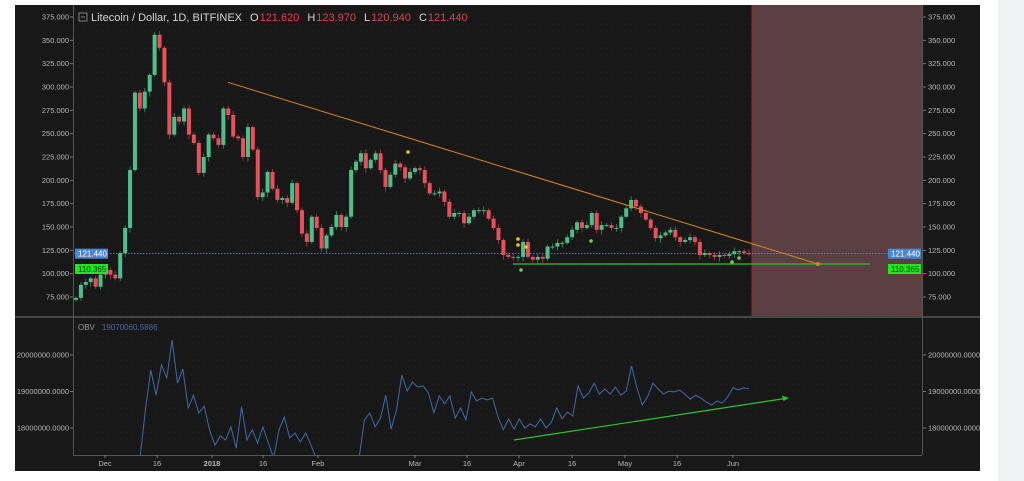 This screenshot has width=1024, height=481. Describe the element at coordinates (649, 419) in the screenshot. I see `obv-trend-arrow` at that location.